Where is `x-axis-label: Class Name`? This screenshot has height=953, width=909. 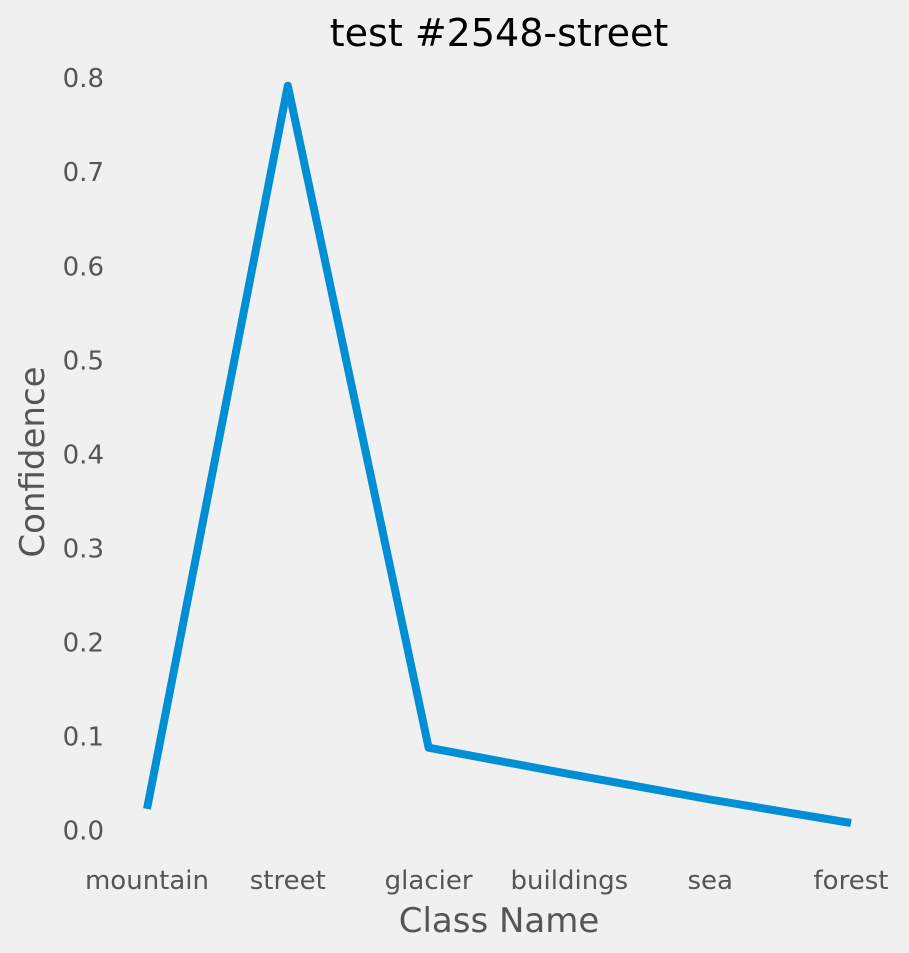 x-axis-label: Class Name is located at coordinates (499, 921).